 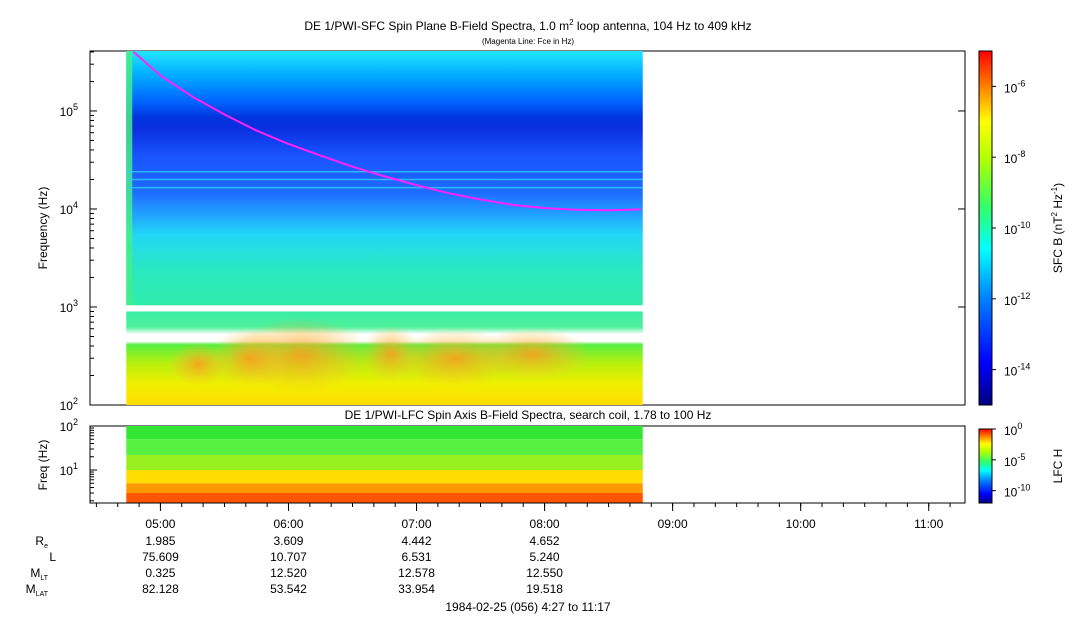 What do you see at coordinates (69, 110) in the screenshot?
I see `sfc-y-tick-label: 10⁵` at bounding box center [69, 110].